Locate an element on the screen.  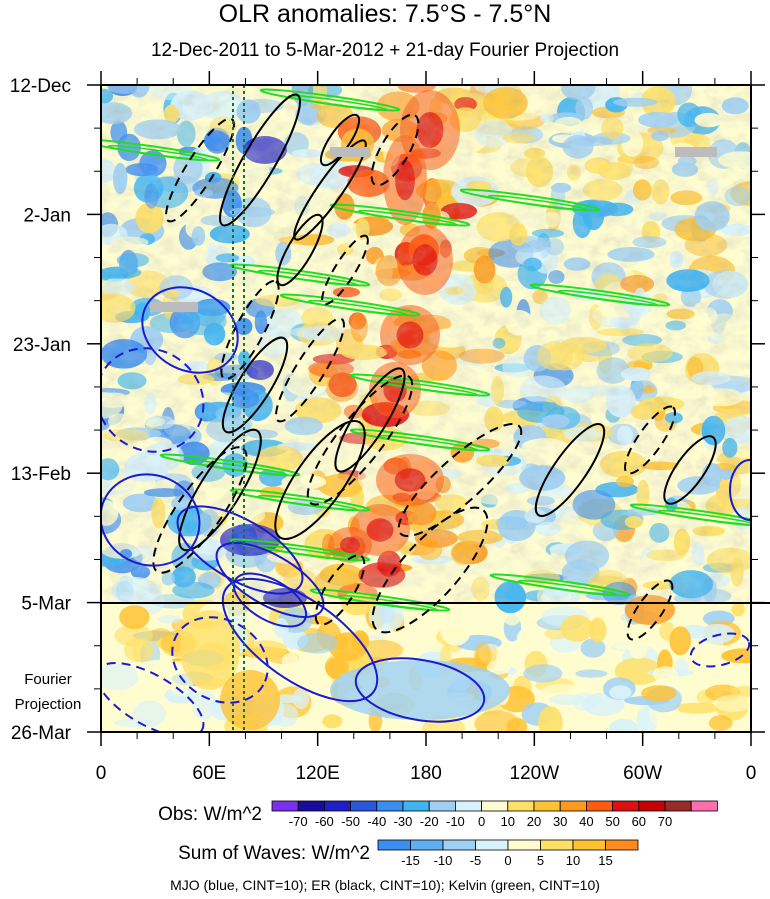
chart-title: OLR anomalies: 7.5°S - 7.5°N is located at coordinates (385, 14).